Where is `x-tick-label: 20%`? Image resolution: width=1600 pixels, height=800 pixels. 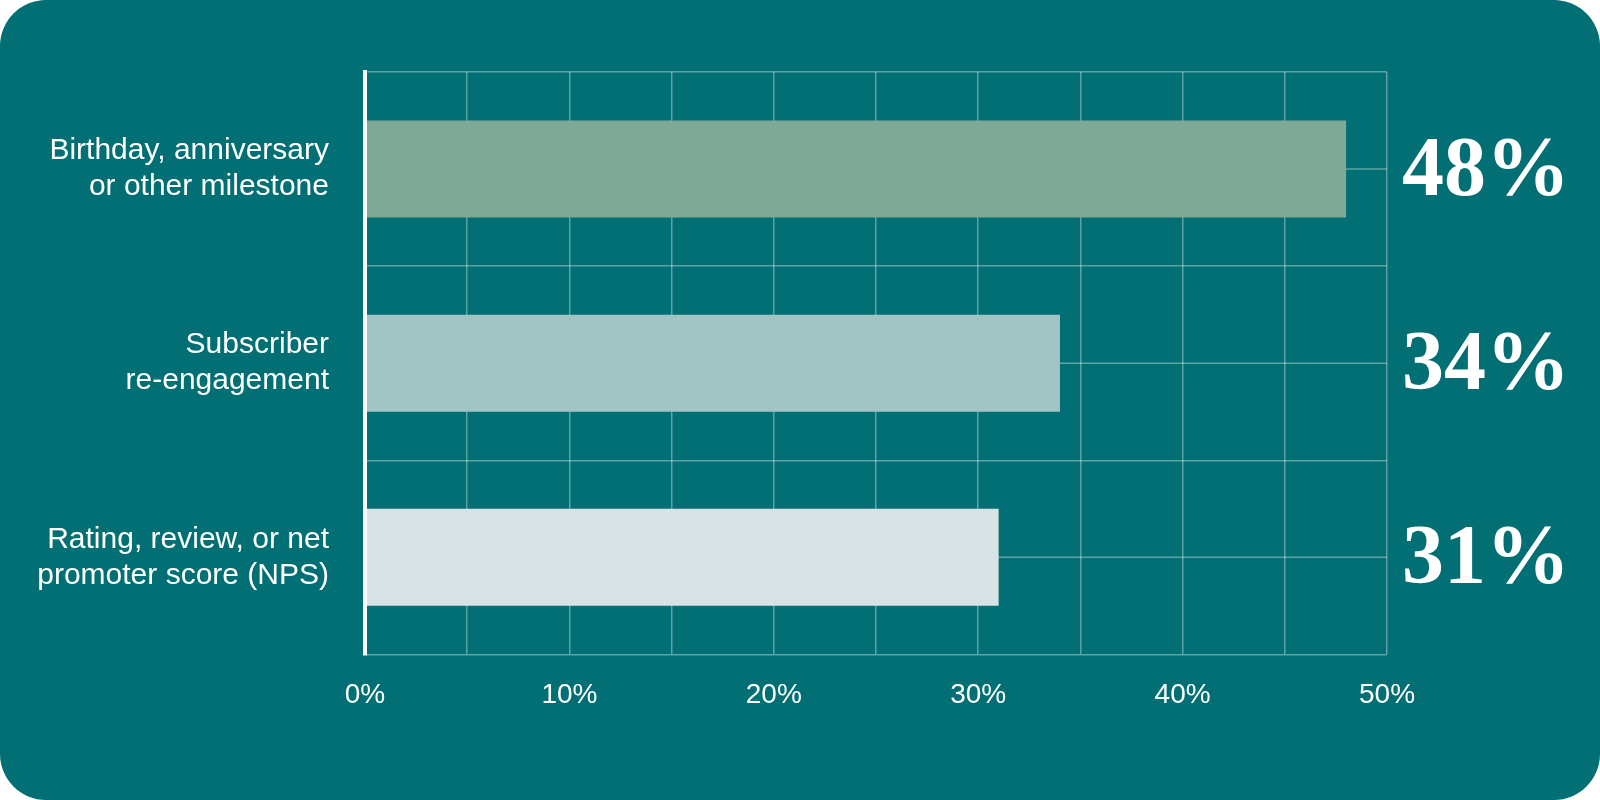
x-tick-label: 20% is located at coordinates (773, 693).